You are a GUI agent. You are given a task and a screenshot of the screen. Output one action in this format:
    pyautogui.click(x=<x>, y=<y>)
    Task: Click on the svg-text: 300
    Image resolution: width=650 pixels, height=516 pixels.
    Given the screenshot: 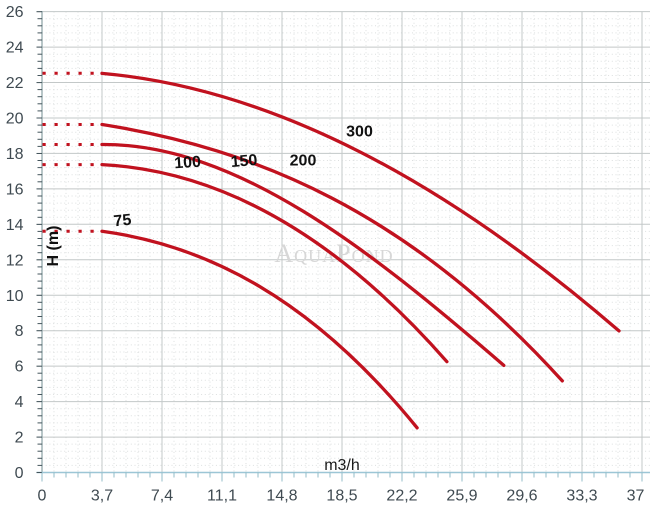 What is the action you would take?
    pyautogui.click(x=359, y=132)
    